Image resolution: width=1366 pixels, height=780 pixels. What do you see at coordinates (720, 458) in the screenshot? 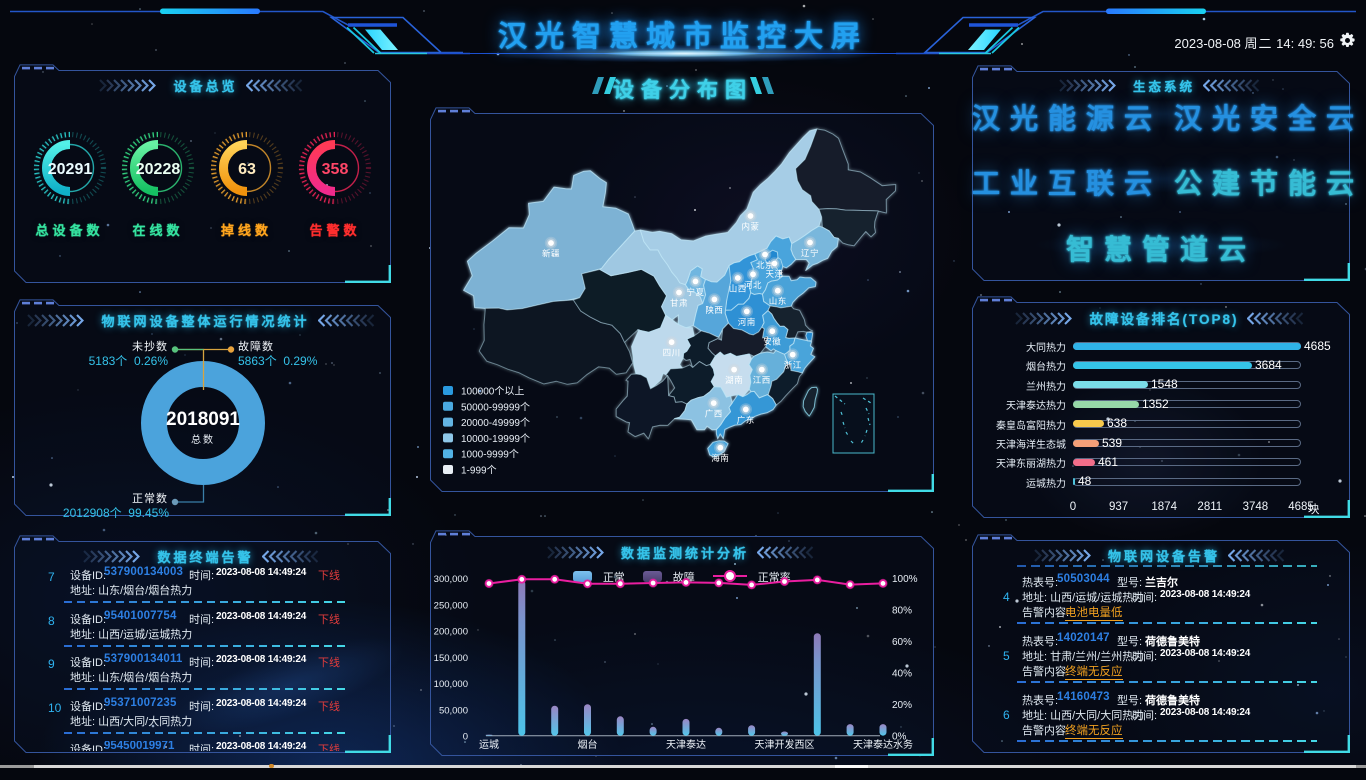
I see `svg-text: 海南` at bounding box center [720, 458].